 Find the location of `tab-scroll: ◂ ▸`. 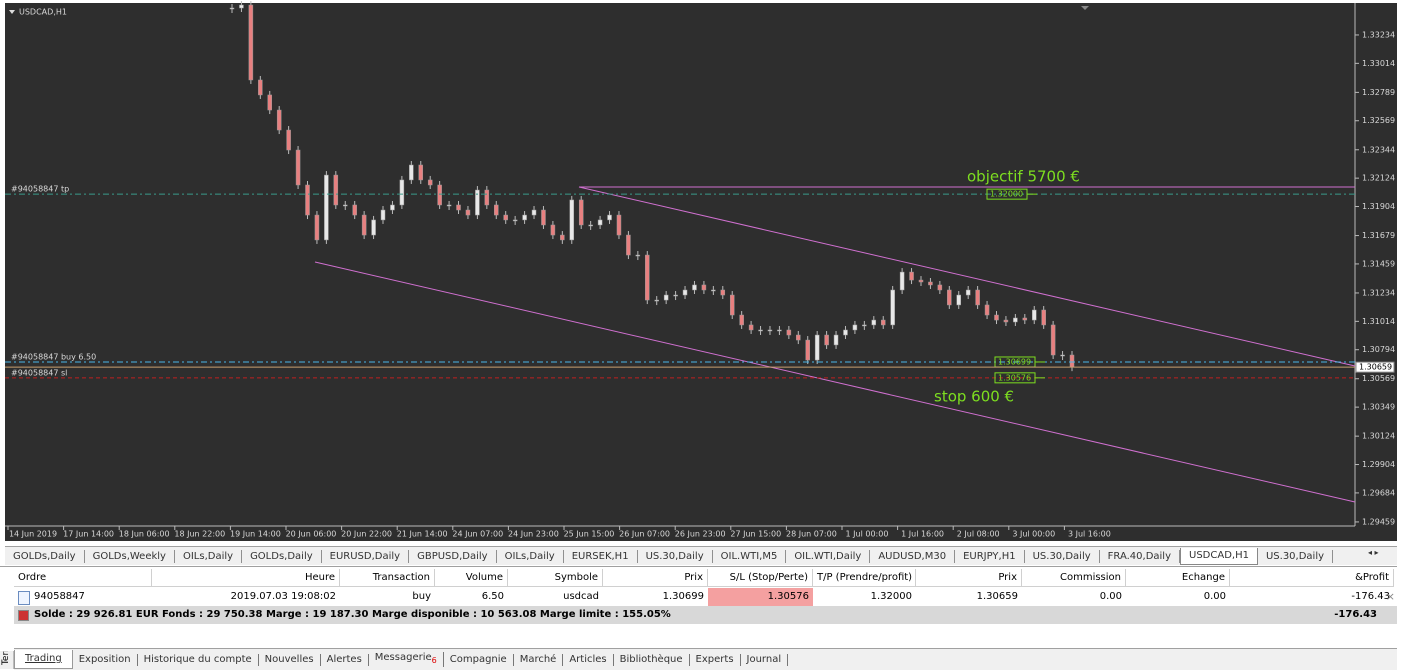

tab-scroll: ◂ ▸ is located at coordinates (1373, 552).